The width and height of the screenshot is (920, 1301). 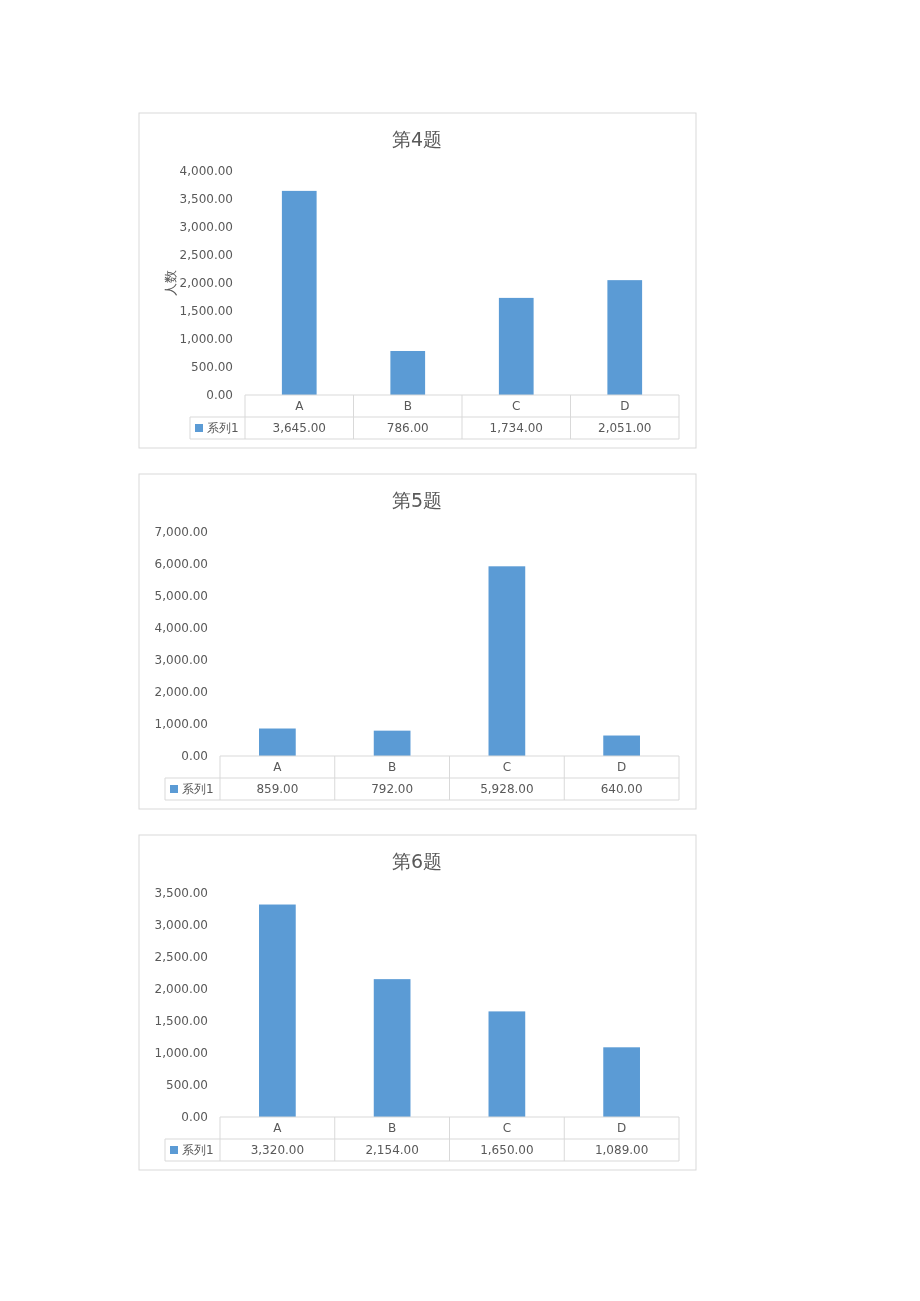 I want to click on y-axis-title: 人数, so click(x=170, y=283).